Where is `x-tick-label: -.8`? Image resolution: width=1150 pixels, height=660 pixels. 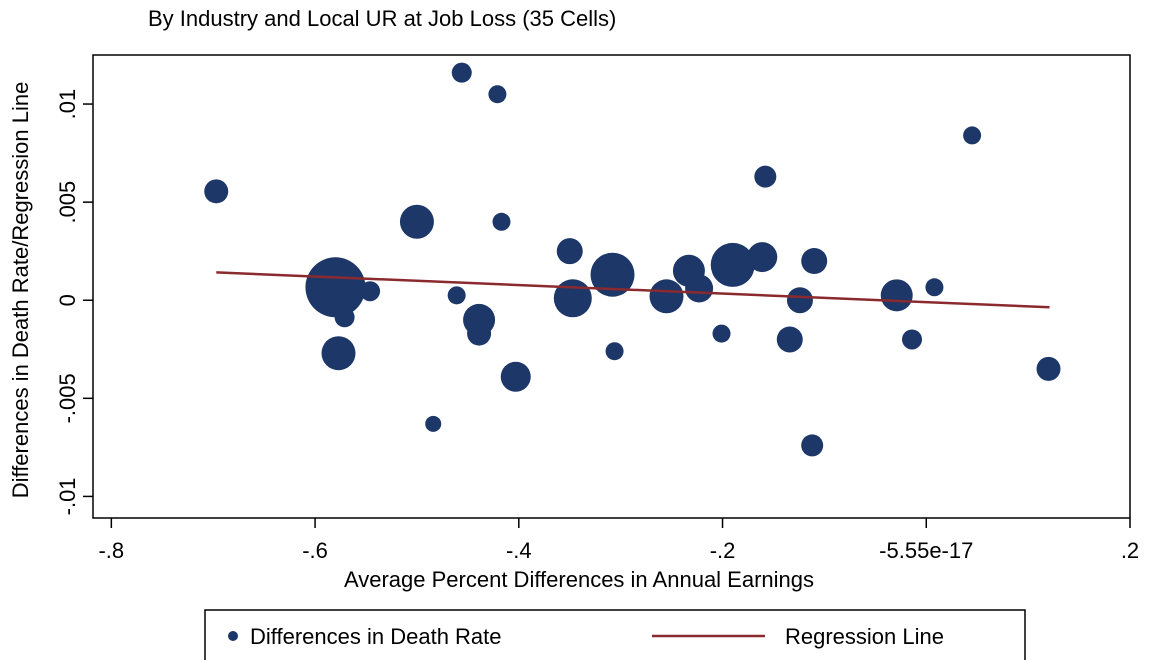
x-tick-label: -.8 is located at coordinates (111, 550).